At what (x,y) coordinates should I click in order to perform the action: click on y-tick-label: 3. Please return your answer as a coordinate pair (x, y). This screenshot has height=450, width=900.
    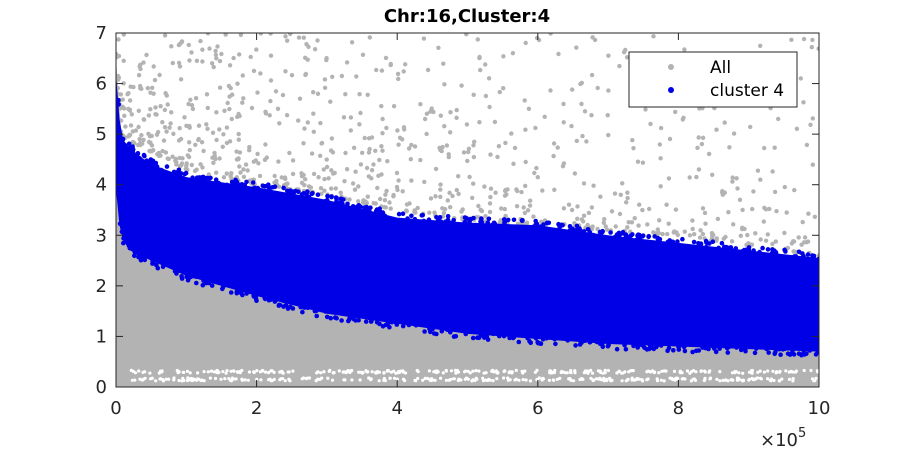
    Looking at the image, I should click on (101, 235).